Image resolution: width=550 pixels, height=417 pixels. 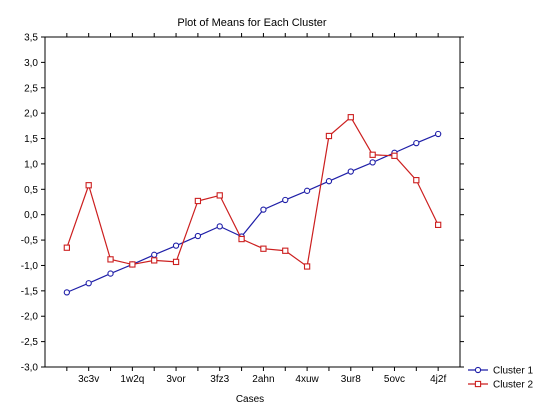 I want to click on x-tick-label: 4j2f, so click(x=438, y=379).